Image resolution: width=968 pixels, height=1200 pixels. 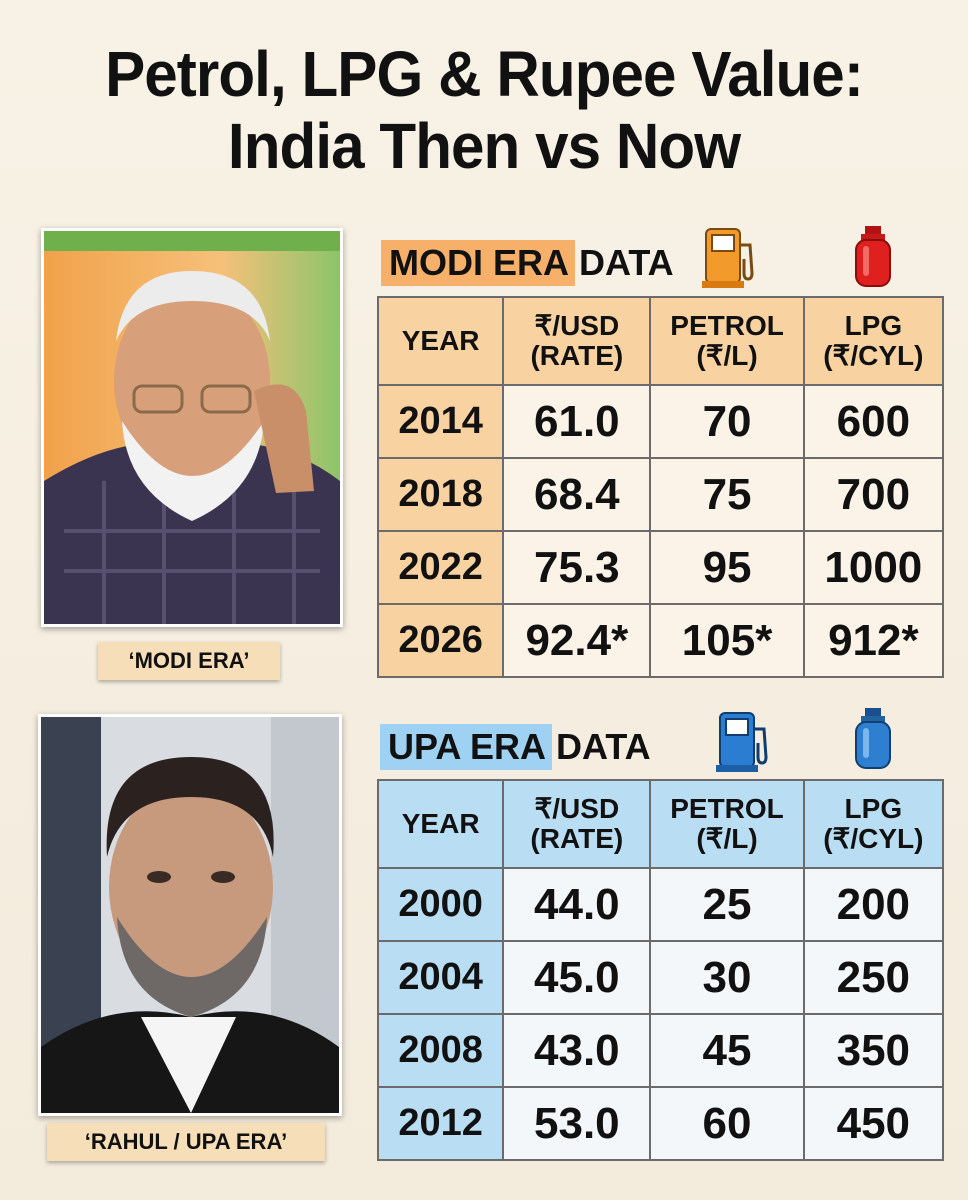 I want to click on usd-rate-cell: 92.4*, so click(x=577, y=640).